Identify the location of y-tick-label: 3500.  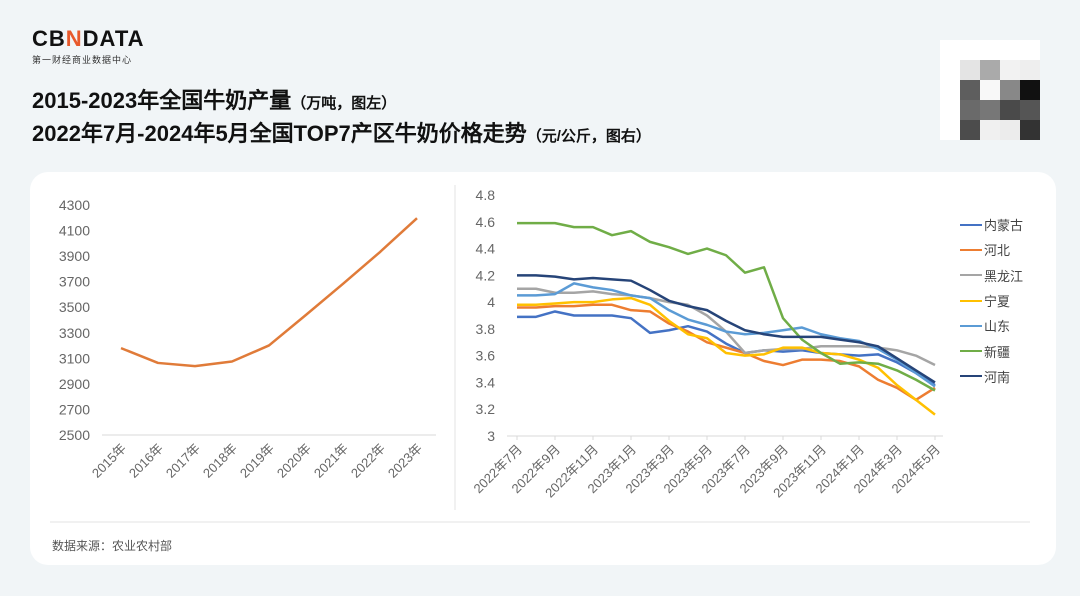
(74, 307).